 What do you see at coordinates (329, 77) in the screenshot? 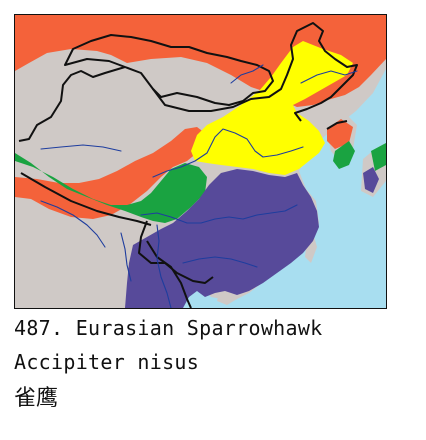
I see `river-amur` at bounding box center [329, 77].